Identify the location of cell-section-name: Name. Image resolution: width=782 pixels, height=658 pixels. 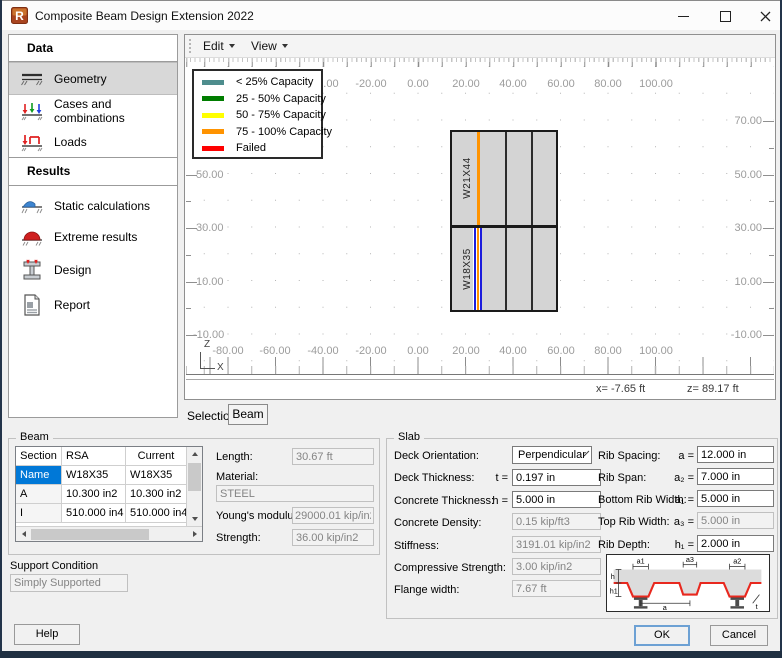
(39, 475).